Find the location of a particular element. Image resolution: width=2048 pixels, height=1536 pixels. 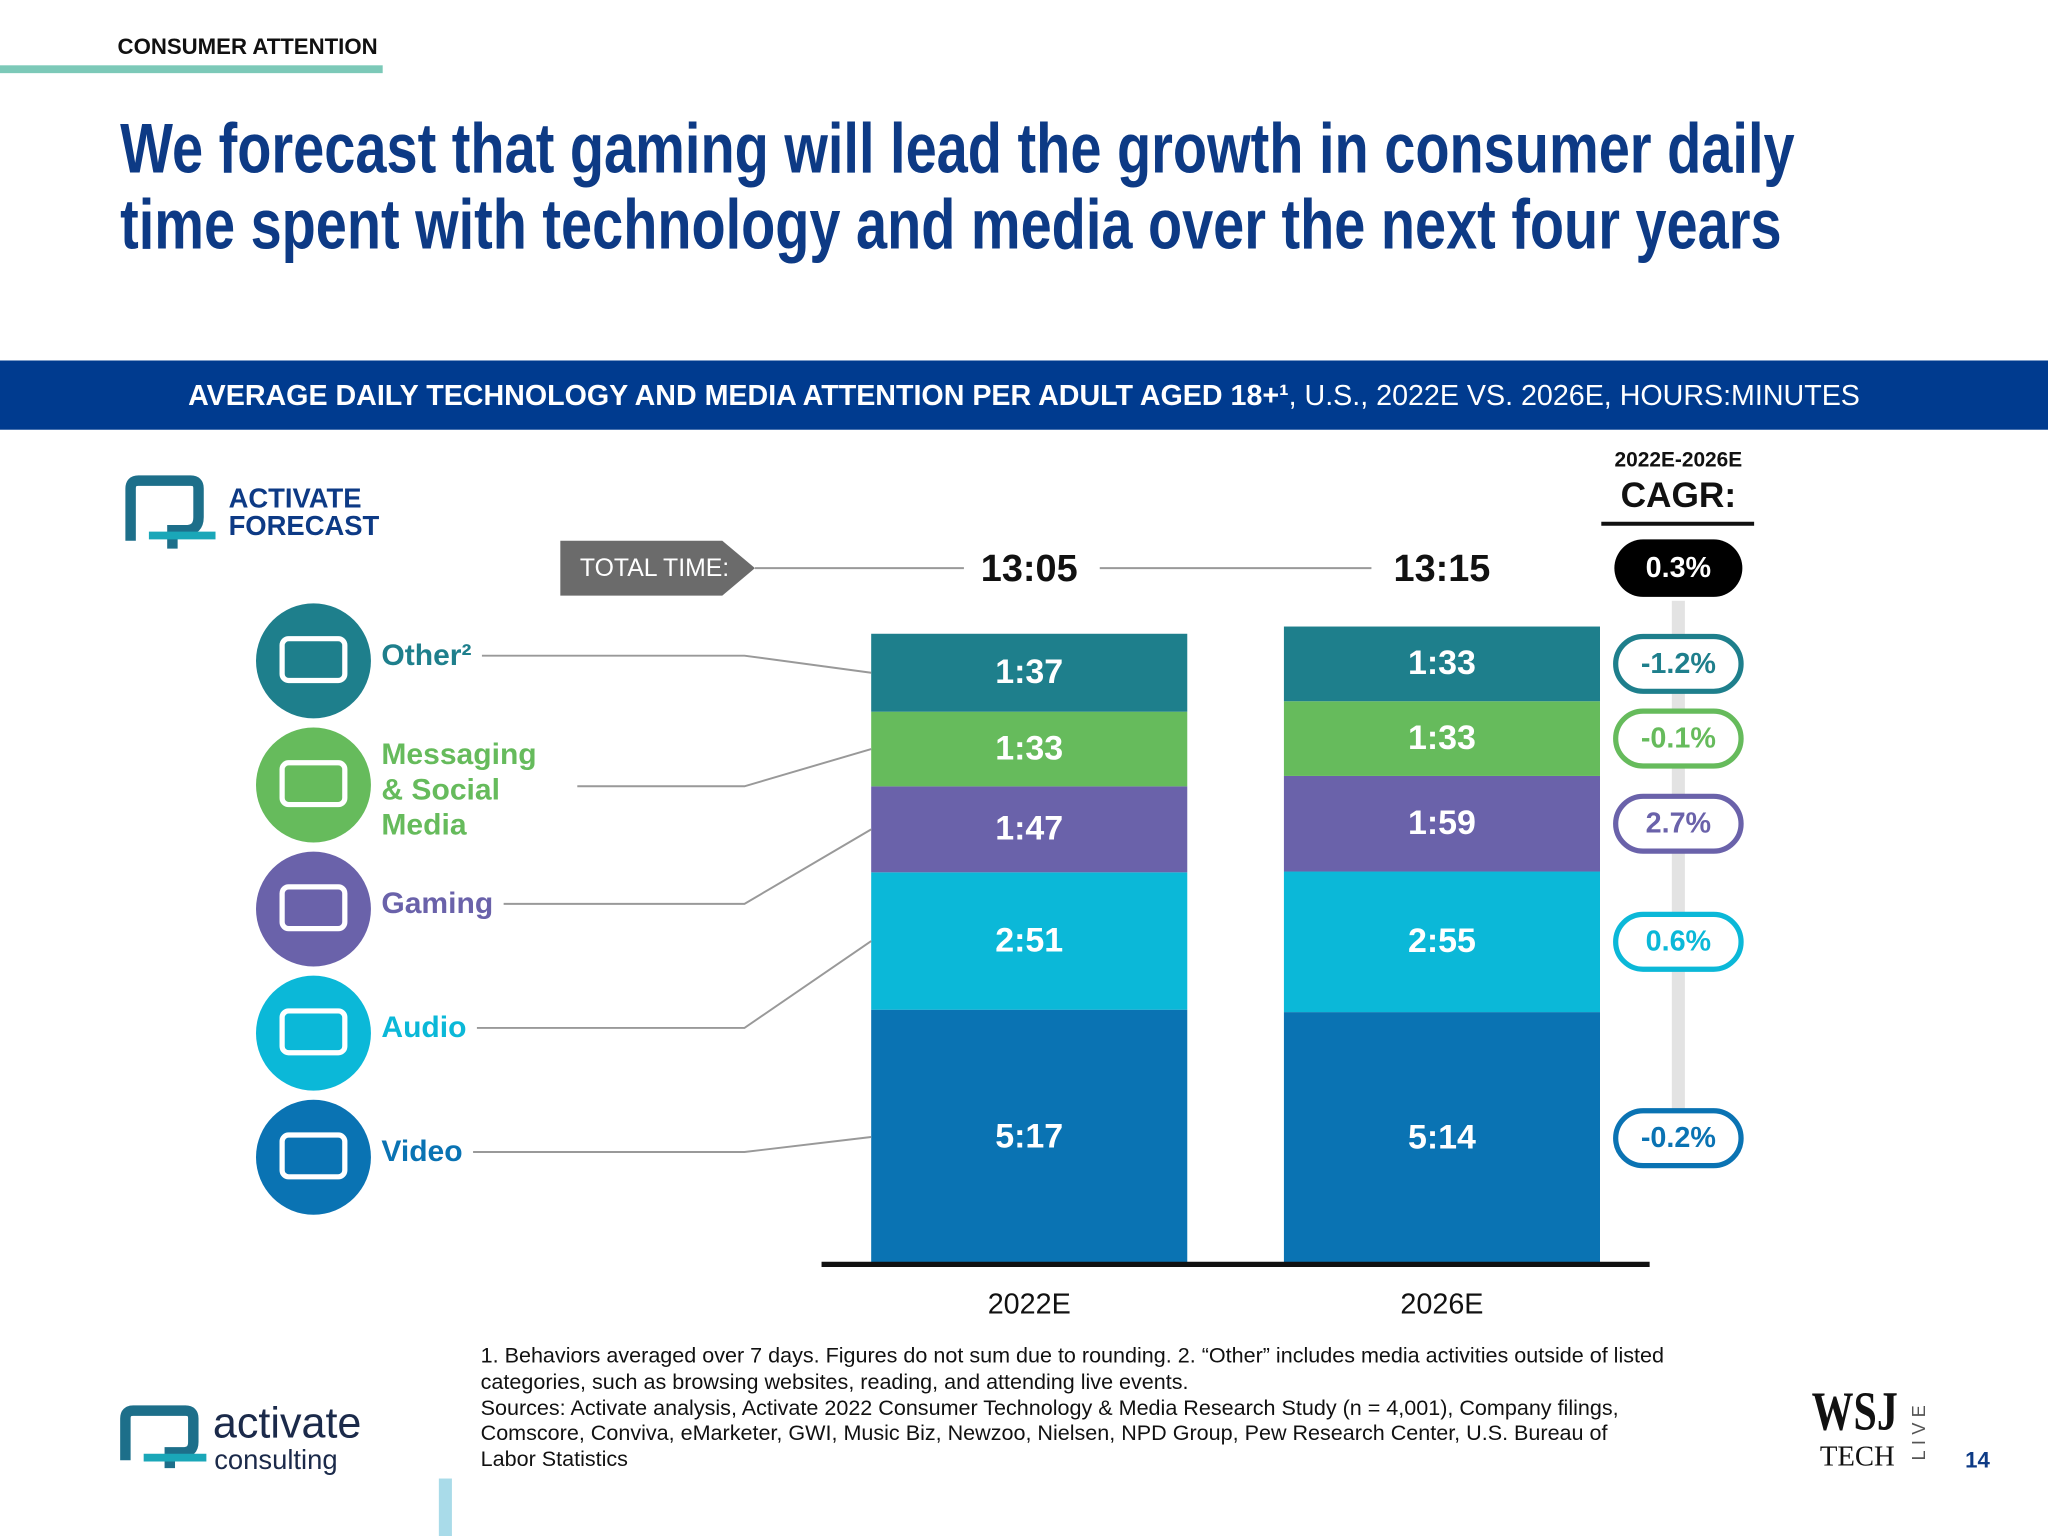

cagr-total-label: 0.3% is located at coordinates (1678, 568).